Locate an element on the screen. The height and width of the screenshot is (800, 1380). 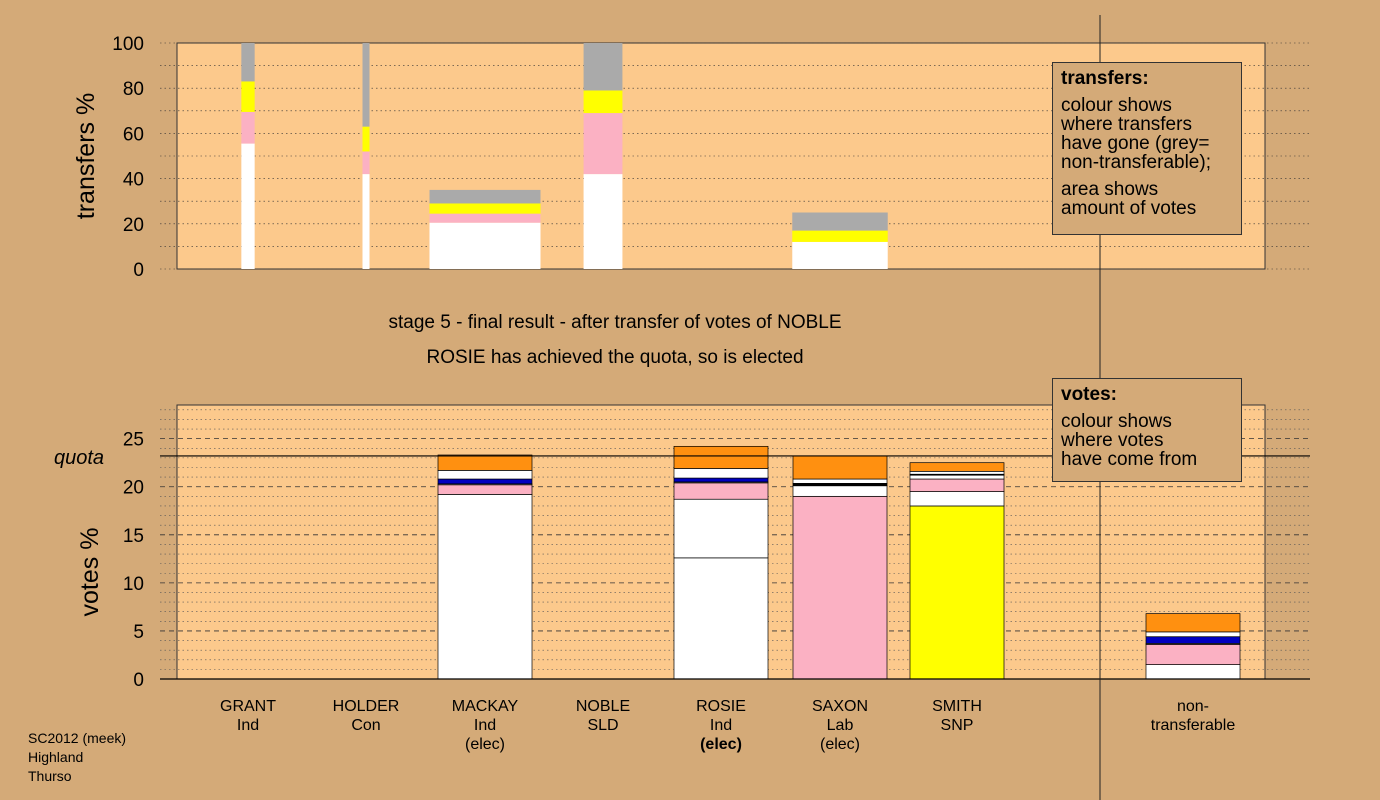
candidate-label-mackay: MACKAY Ind (elec) is located at coordinates (485, 725).